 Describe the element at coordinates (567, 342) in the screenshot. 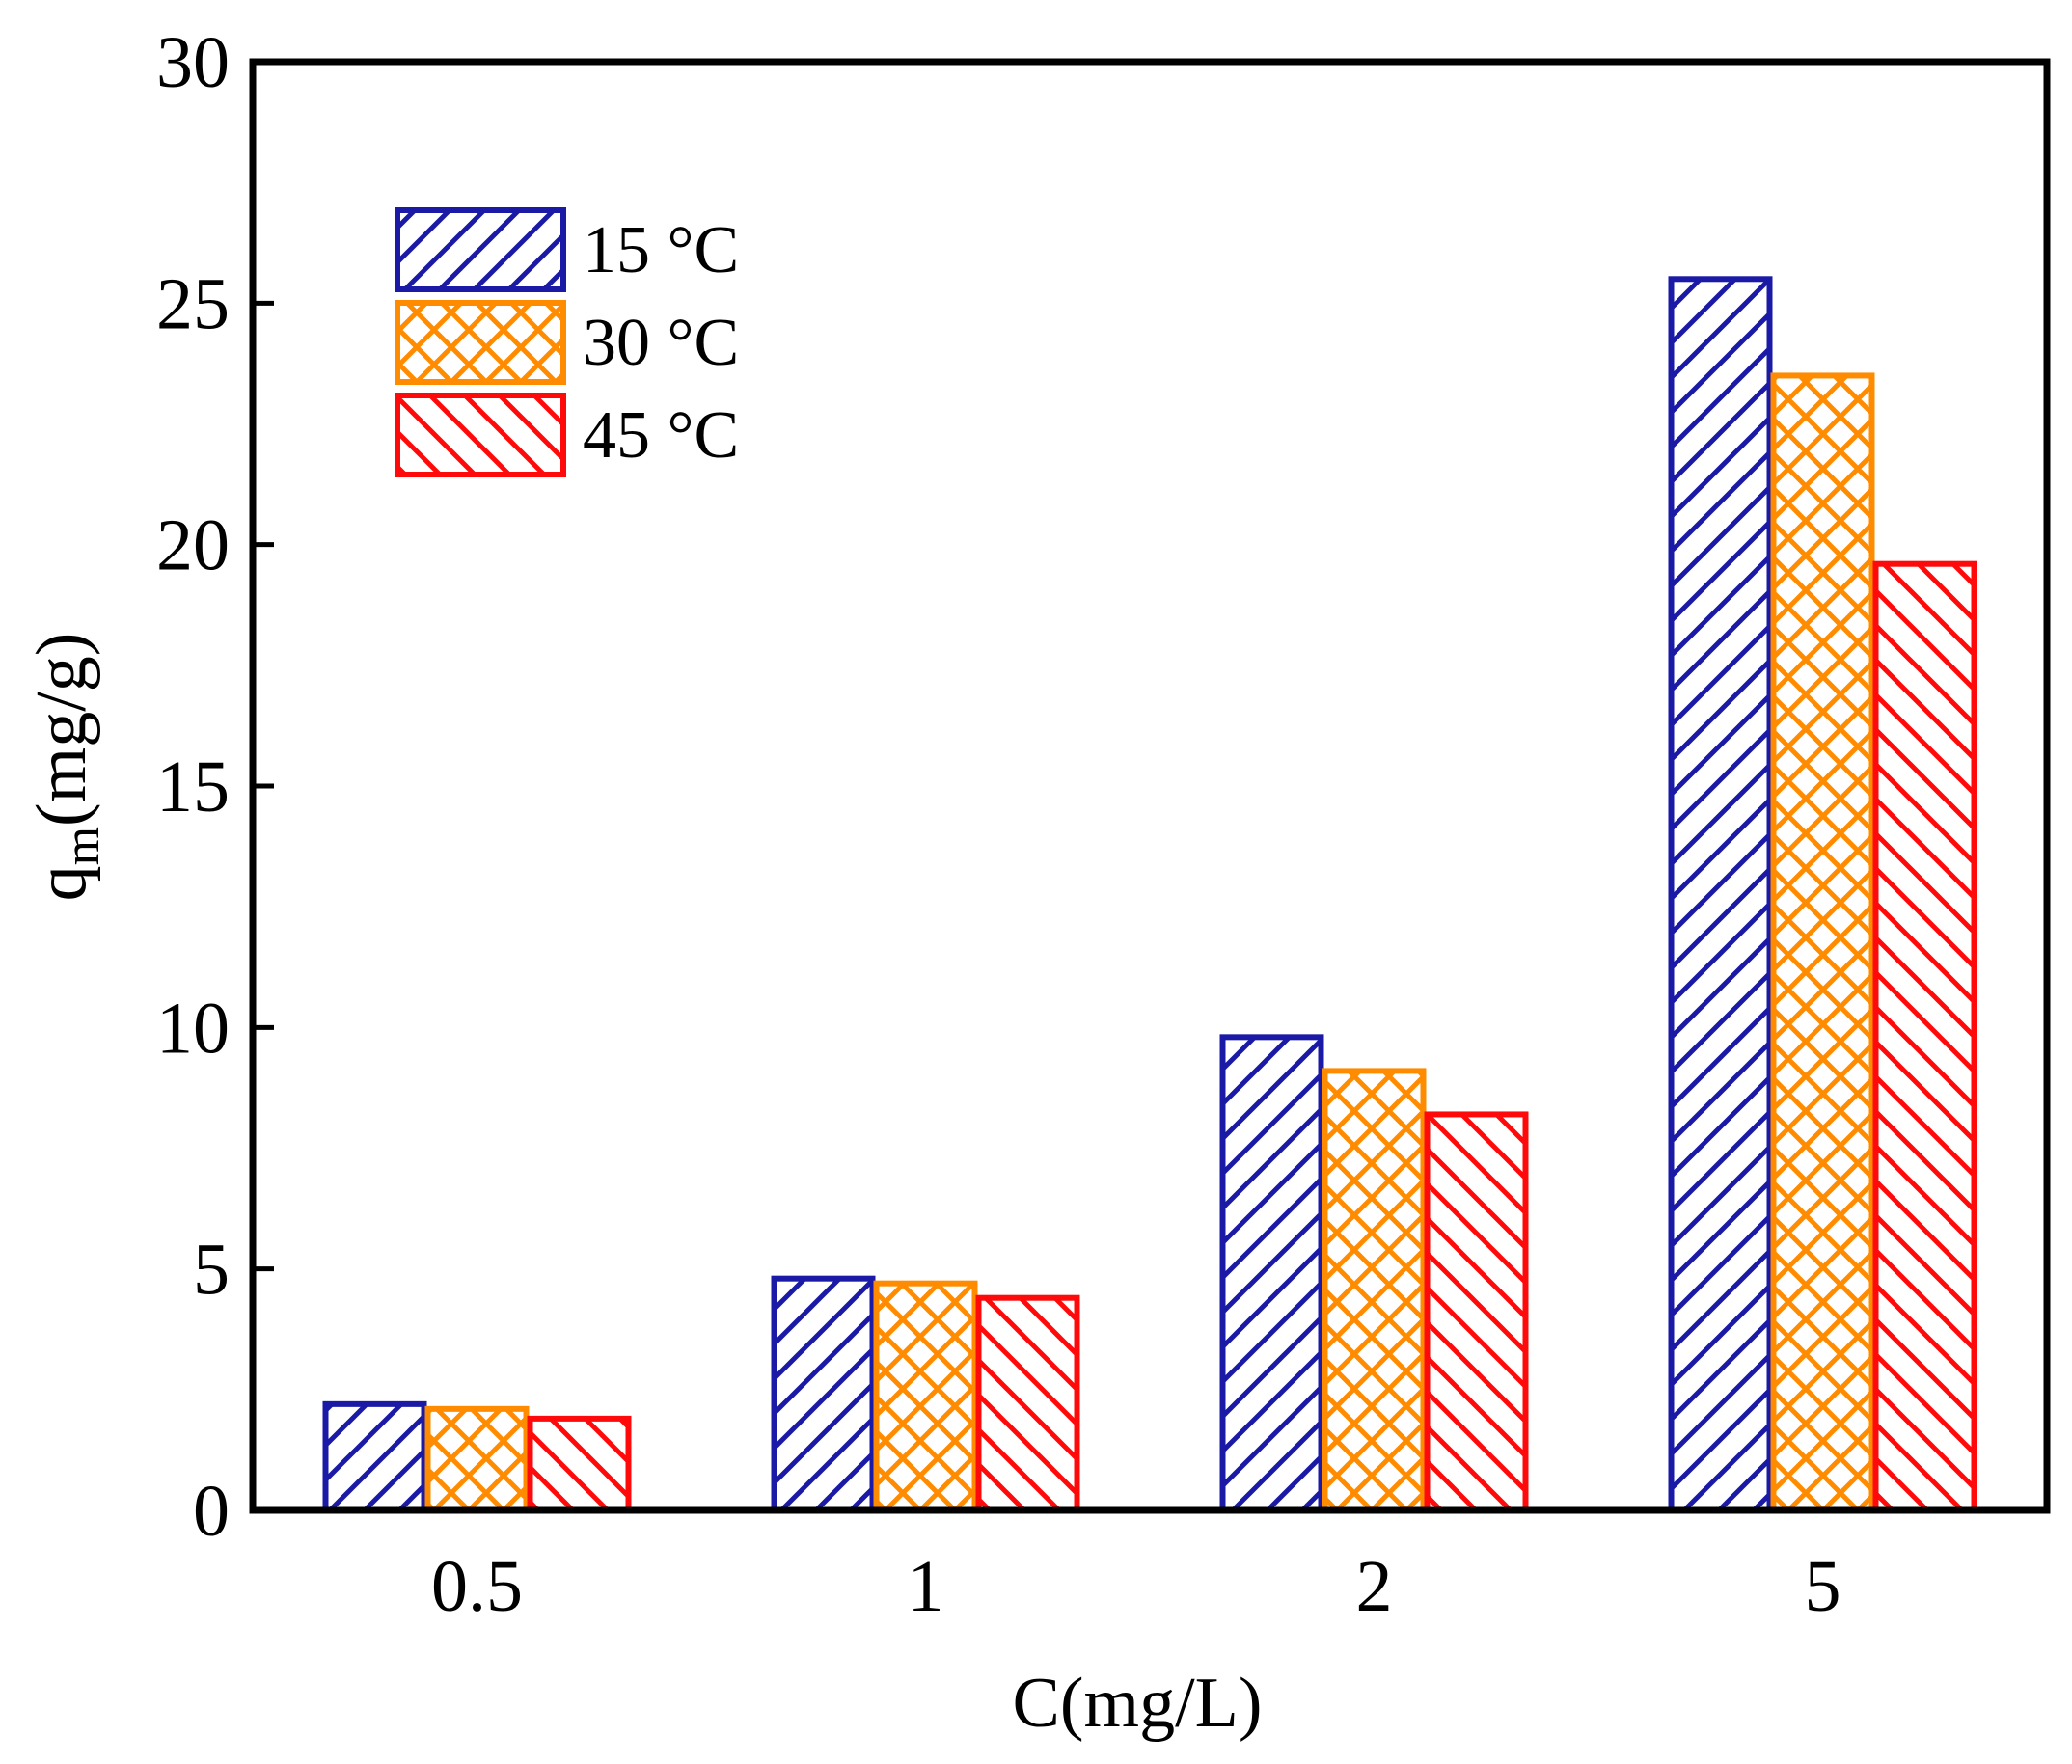

I see `legend: 15 °C 30 °C 45 °C` at that location.